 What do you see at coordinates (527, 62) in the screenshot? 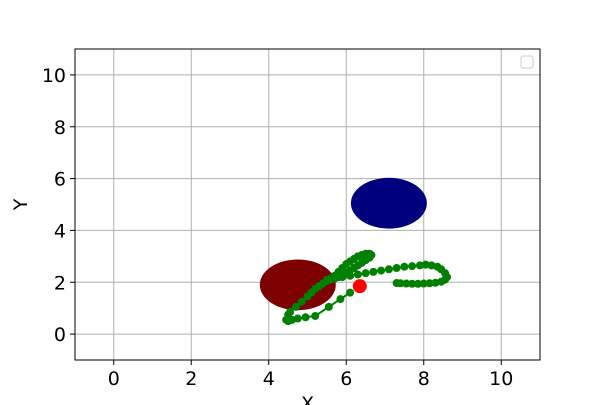
I see `legend-box` at bounding box center [527, 62].